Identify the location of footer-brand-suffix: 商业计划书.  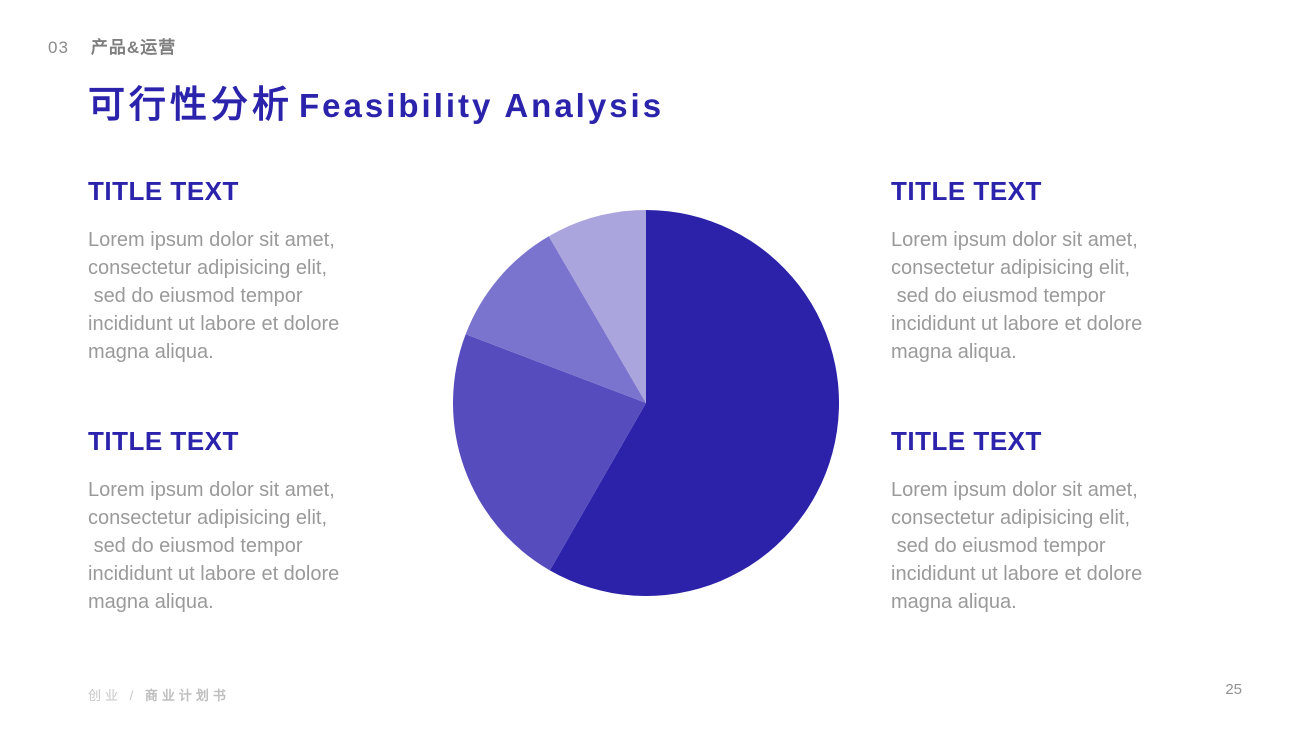
(187, 695).